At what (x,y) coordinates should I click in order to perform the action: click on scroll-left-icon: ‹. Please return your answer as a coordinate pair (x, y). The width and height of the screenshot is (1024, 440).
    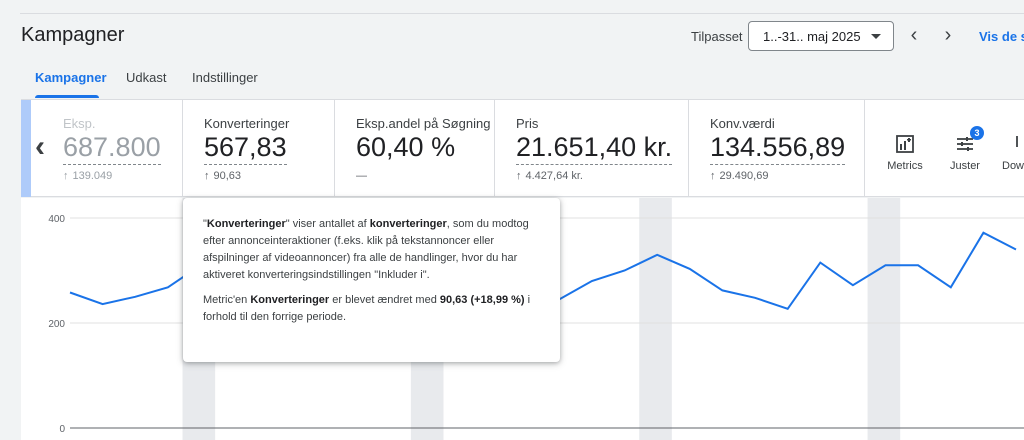
    Looking at the image, I should click on (40, 146).